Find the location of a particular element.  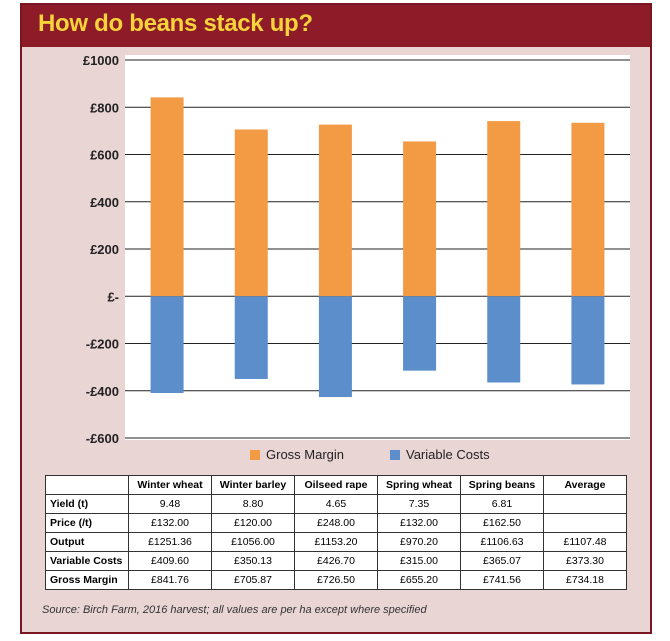

row-label: Output is located at coordinates (87, 542).